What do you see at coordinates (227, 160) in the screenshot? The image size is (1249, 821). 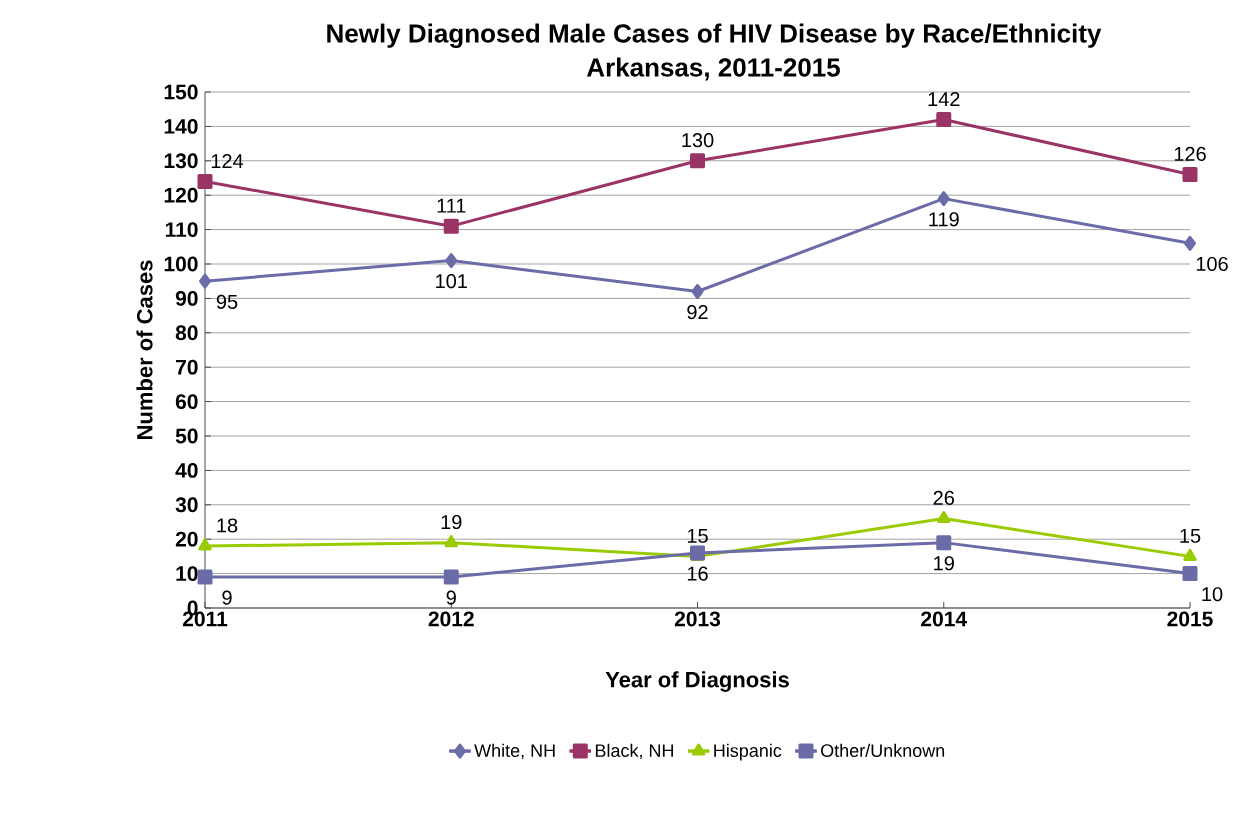 I see `data-label: 124` at bounding box center [227, 160].